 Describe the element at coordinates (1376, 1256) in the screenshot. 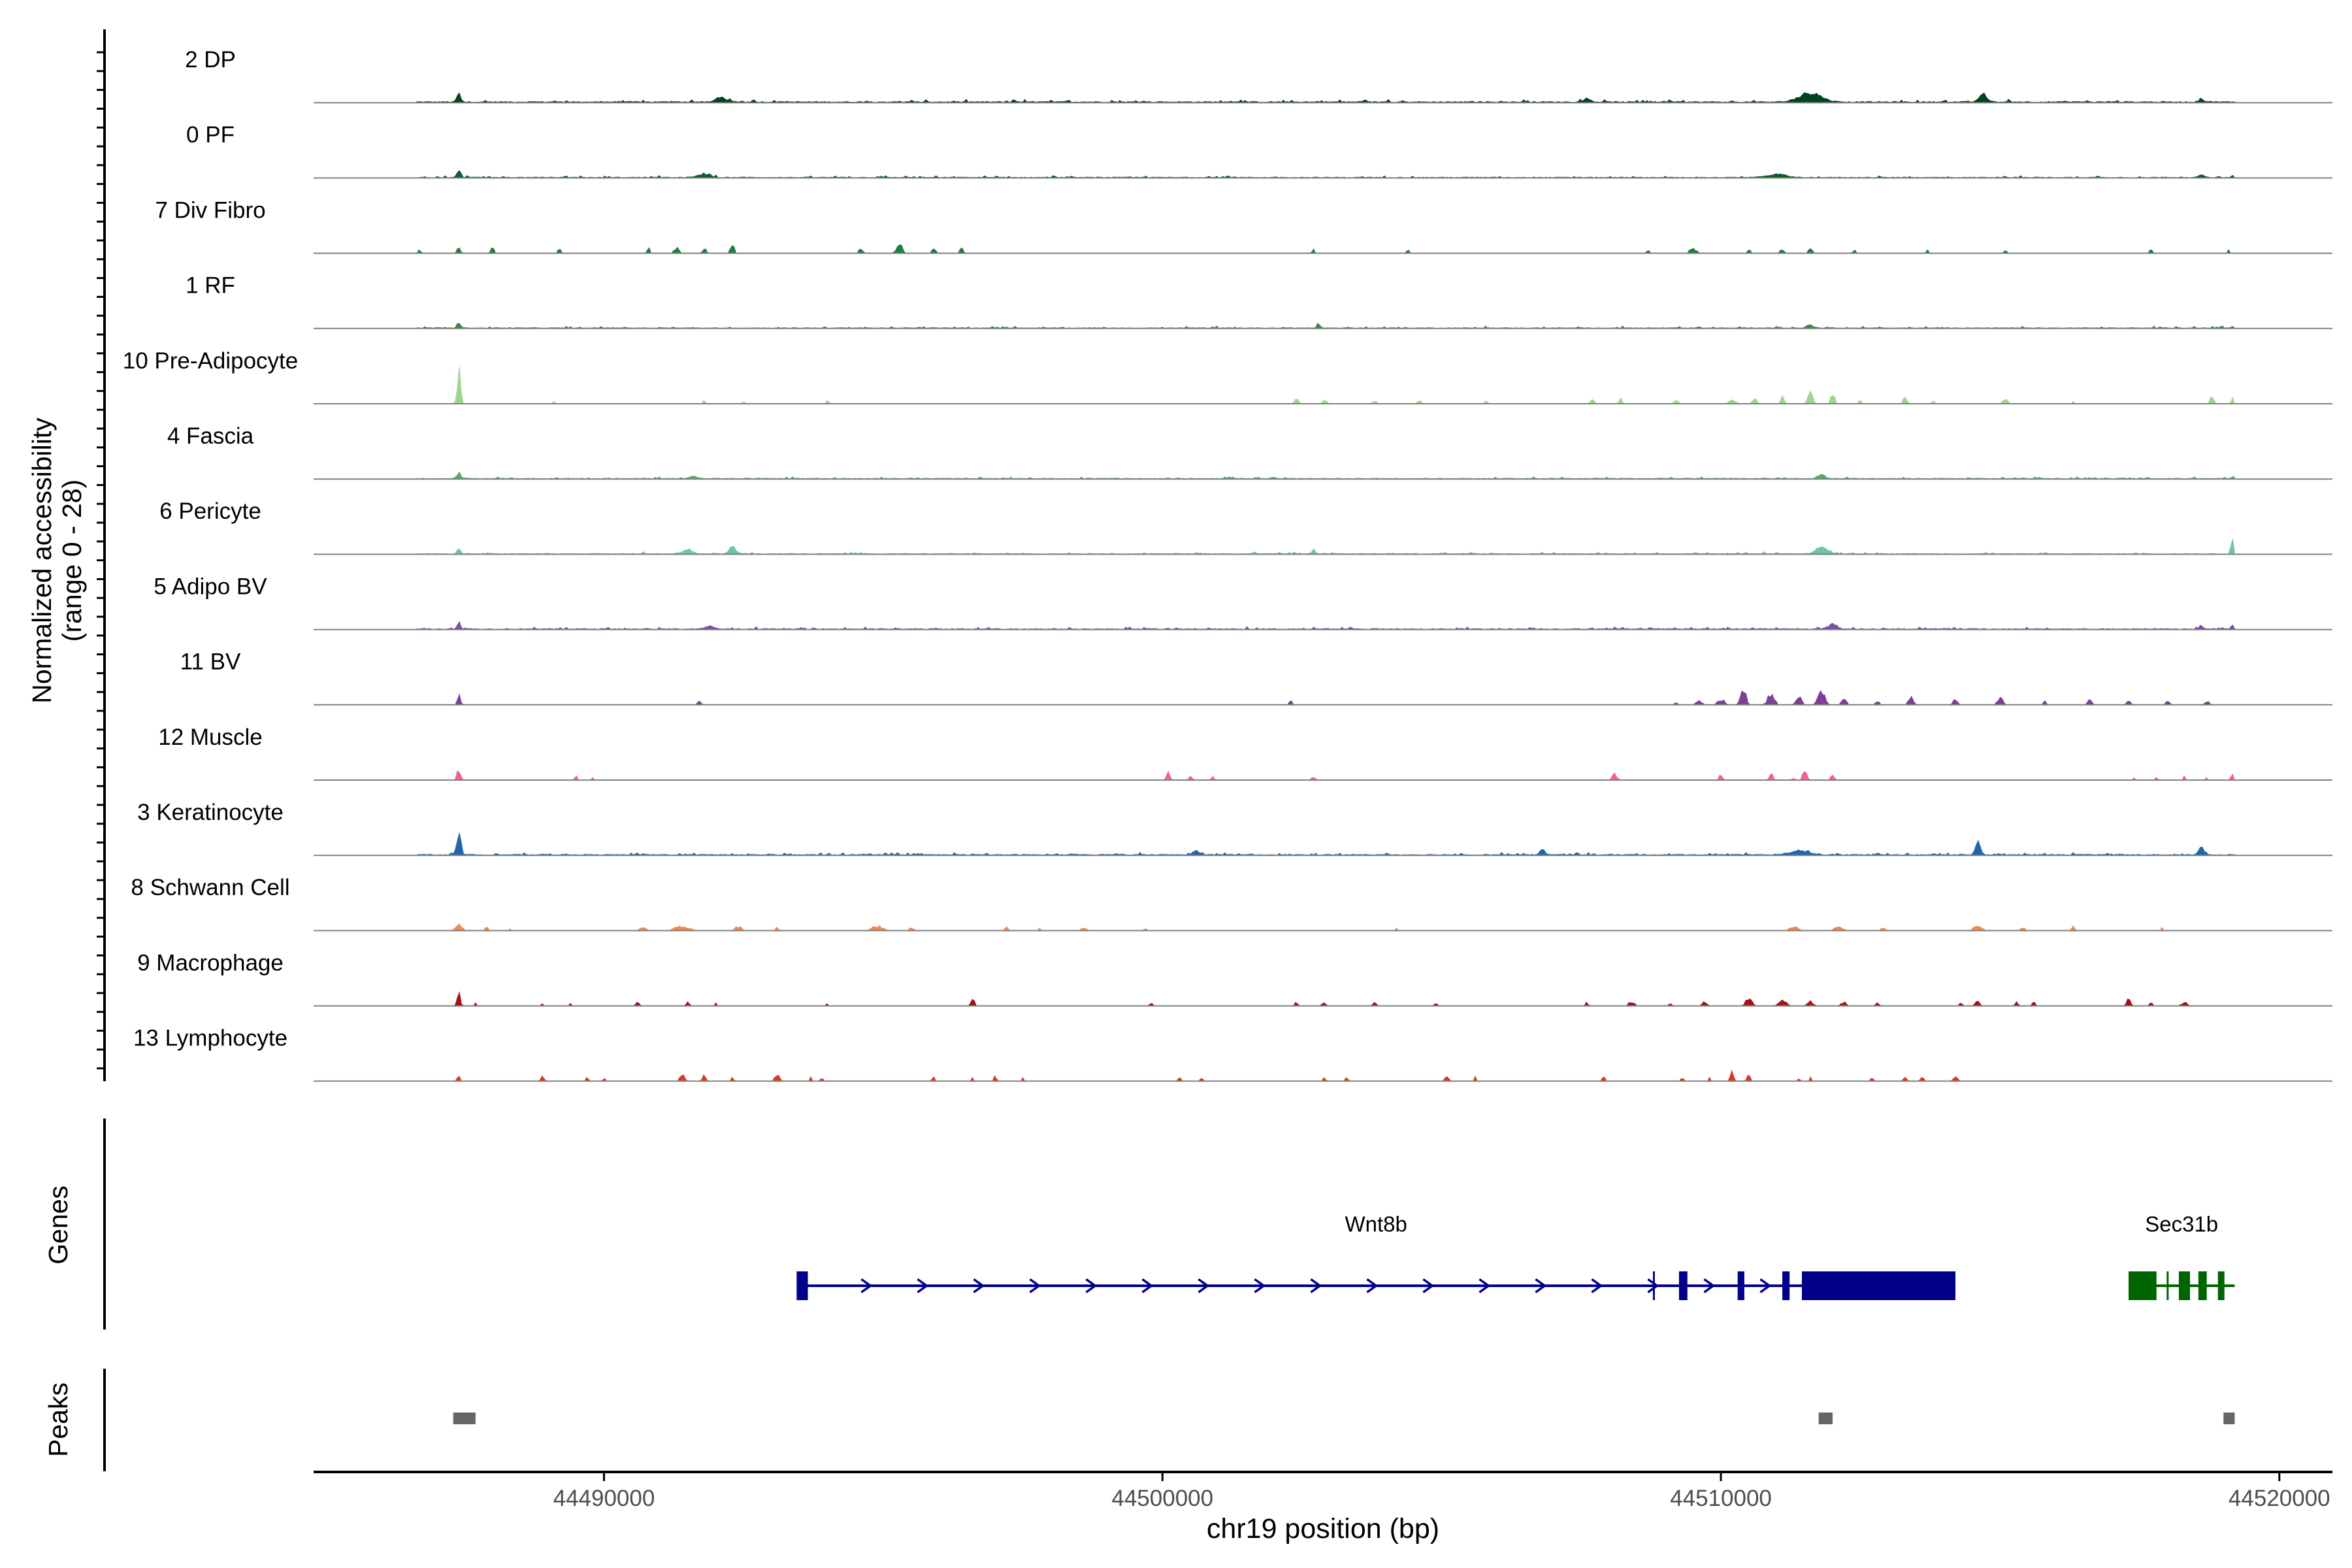

I see `gene-wnt8b: Wnt8b` at that location.